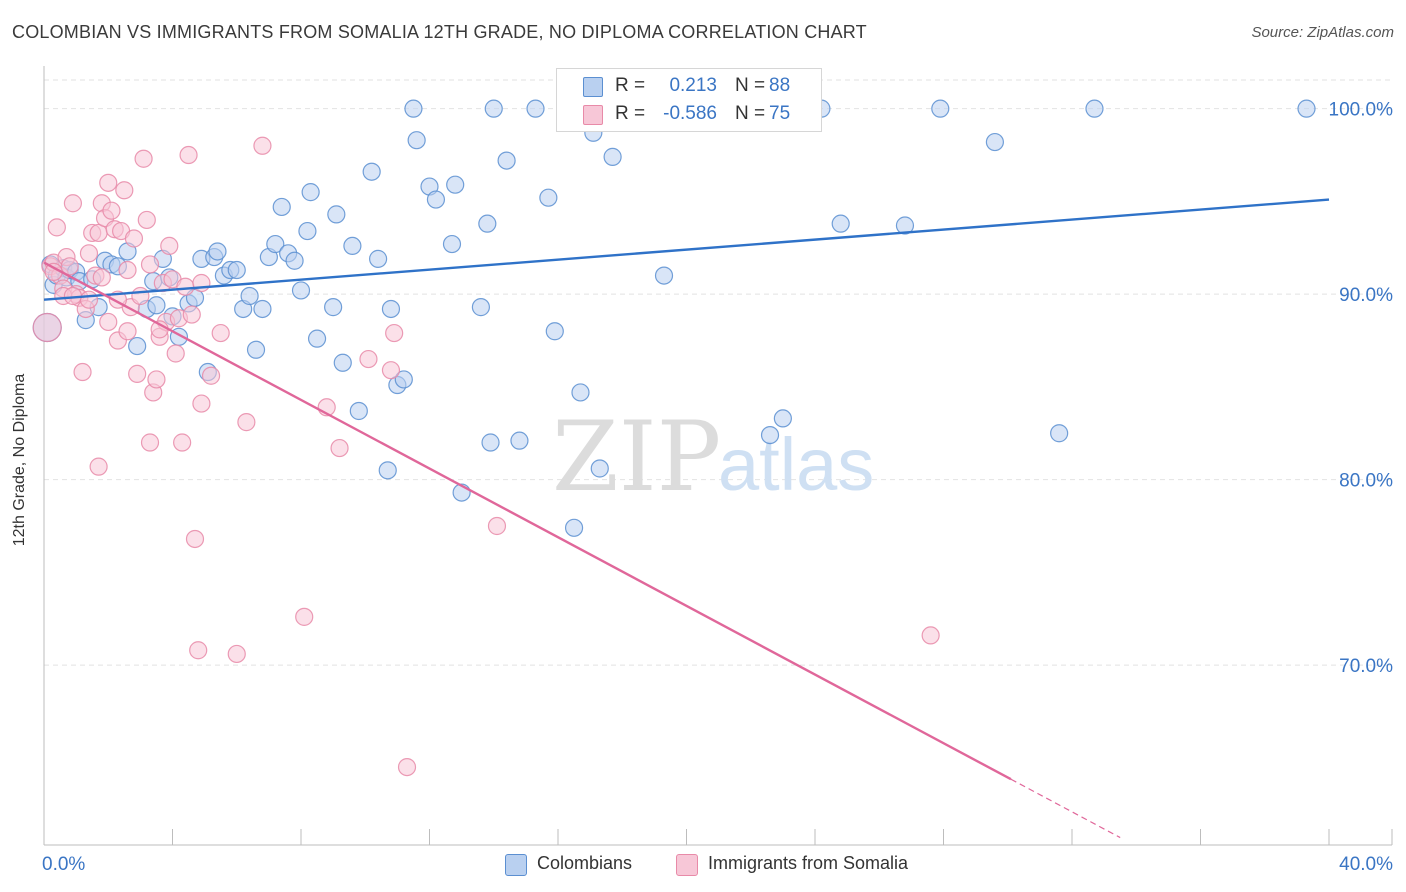 The width and height of the screenshot is (1406, 892). What do you see at coordinates (636, 457) in the screenshot?
I see `watermark-zip: ZIP` at bounding box center [636, 457].